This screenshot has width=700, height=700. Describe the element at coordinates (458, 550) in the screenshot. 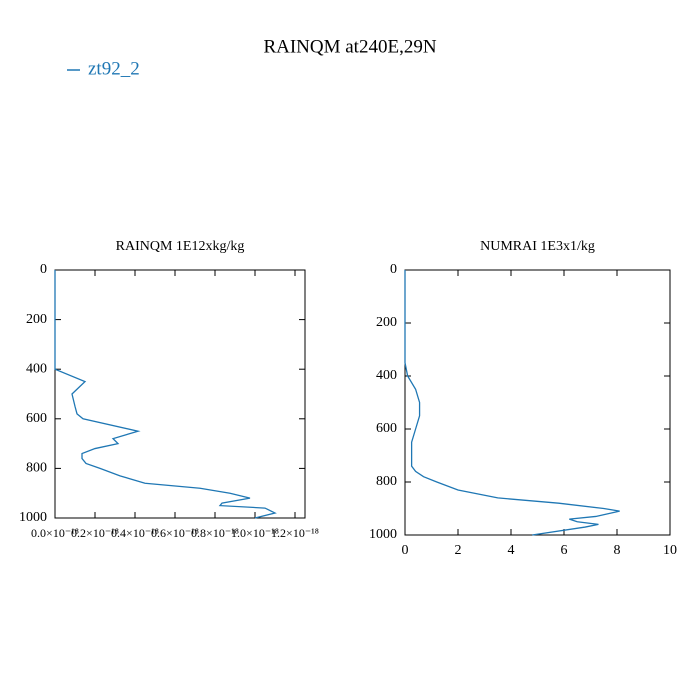

I see `x-tick-label: 2` at that location.